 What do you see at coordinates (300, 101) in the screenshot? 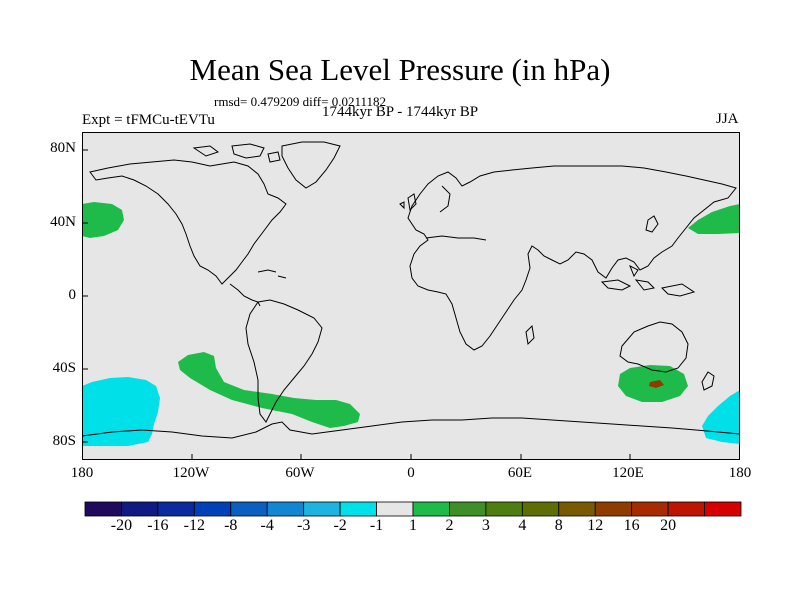
I see `stats-text: rmsd= 0.479209 diff= 0.0211182` at bounding box center [300, 101].